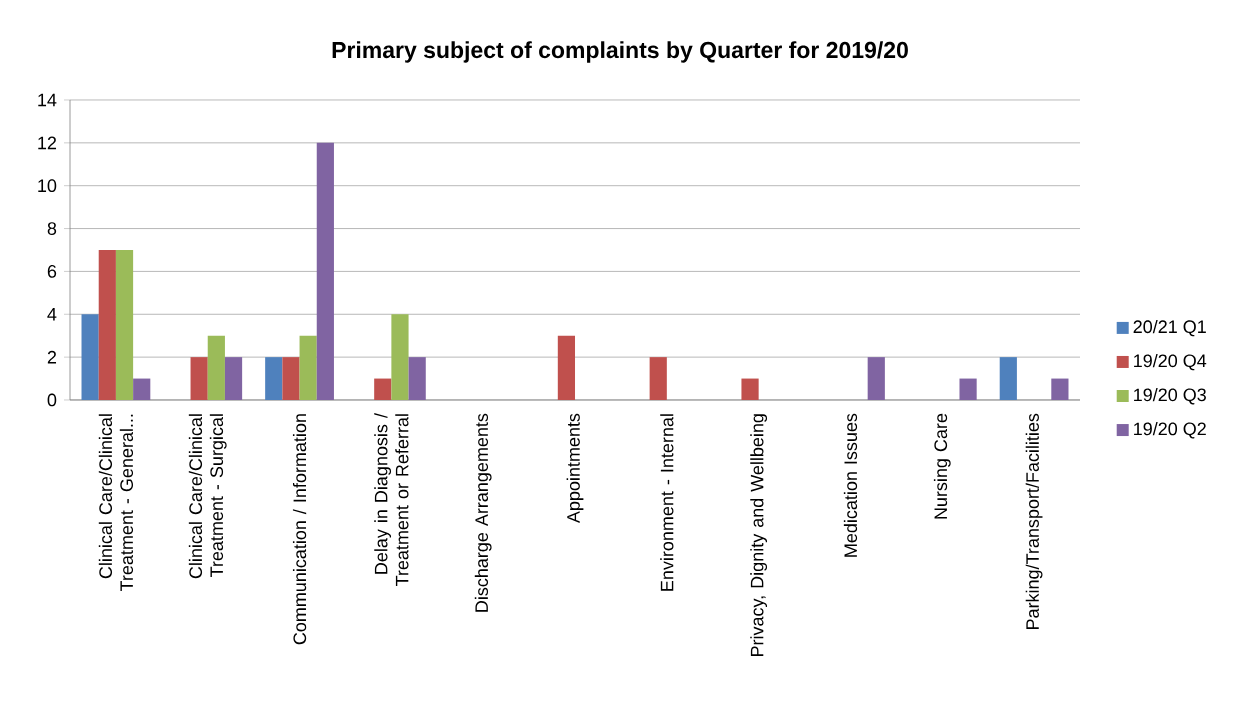  Describe the element at coordinates (1169, 328) in the screenshot. I see `legend-label: 20/21 Q1` at that location.